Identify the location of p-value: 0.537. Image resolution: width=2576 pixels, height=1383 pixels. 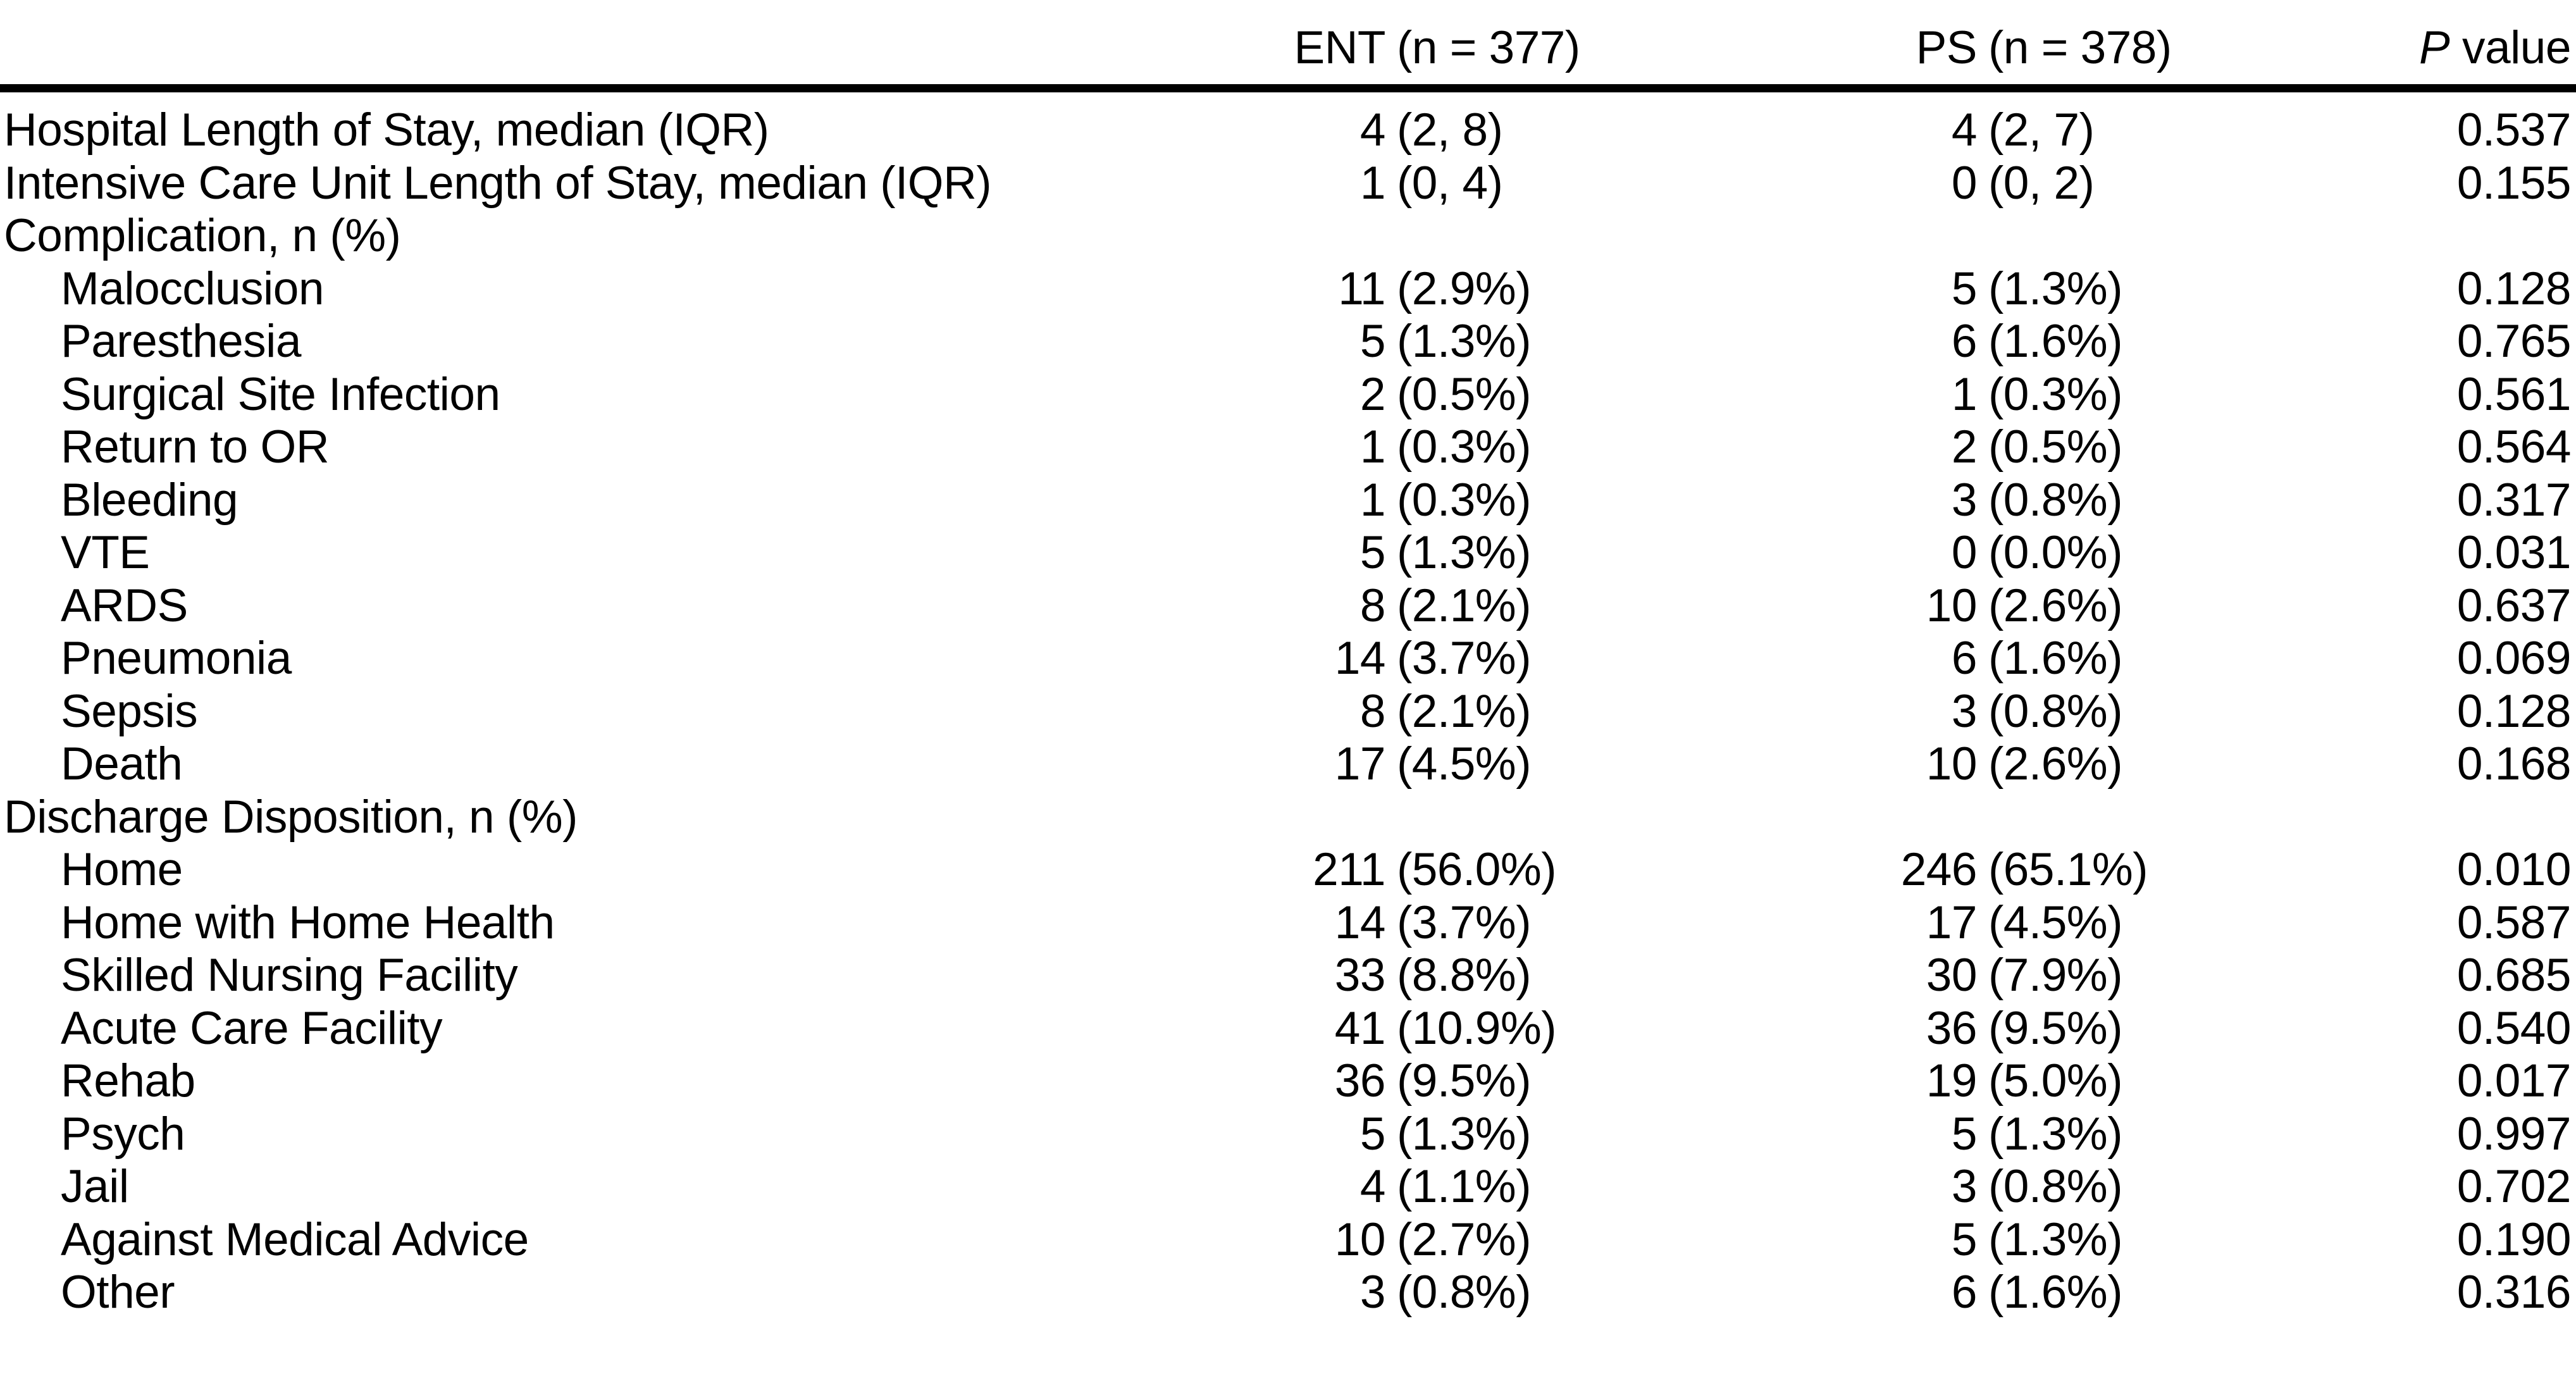
(2514, 130).